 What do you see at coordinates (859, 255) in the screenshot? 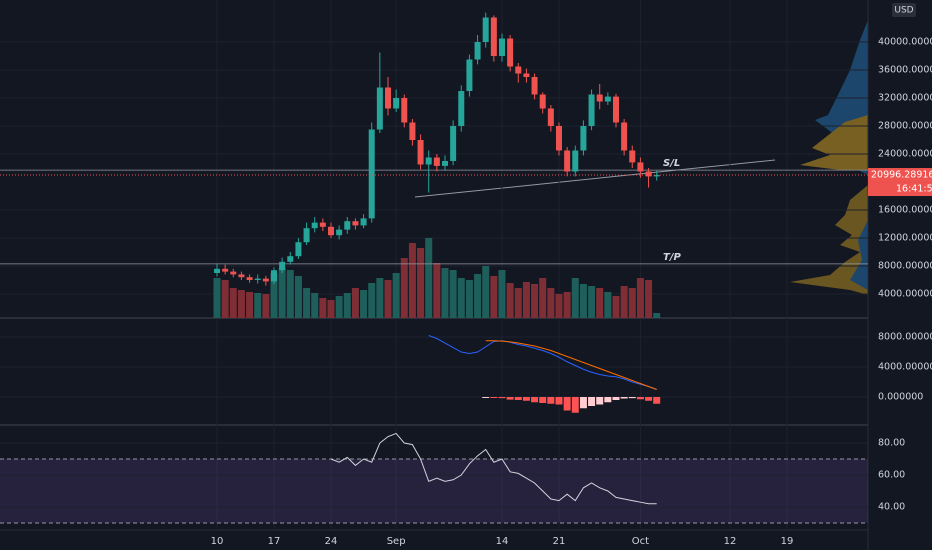
I see `profile-low-value` at bounding box center [859, 255].